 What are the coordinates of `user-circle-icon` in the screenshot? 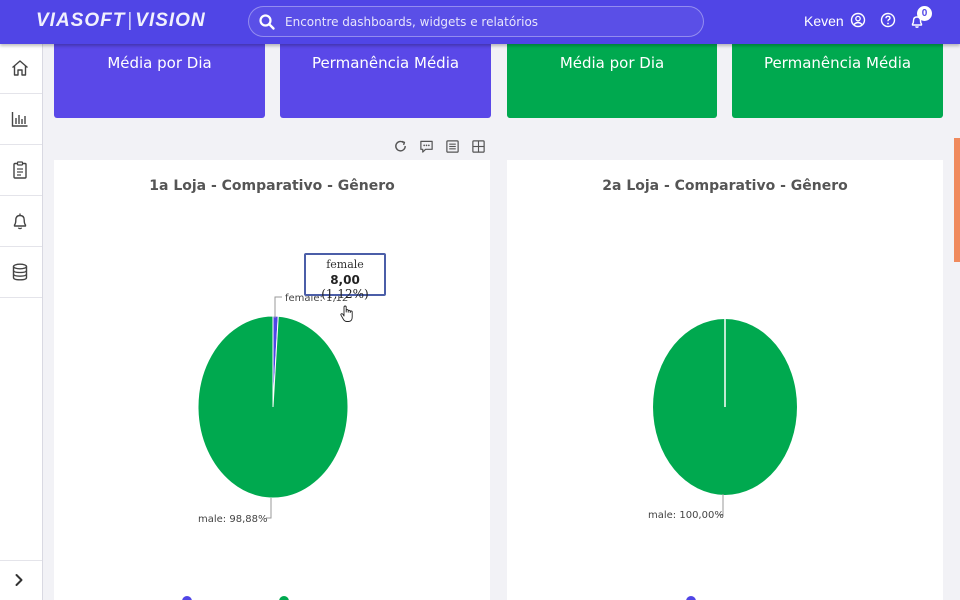 It's located at (858, 20).